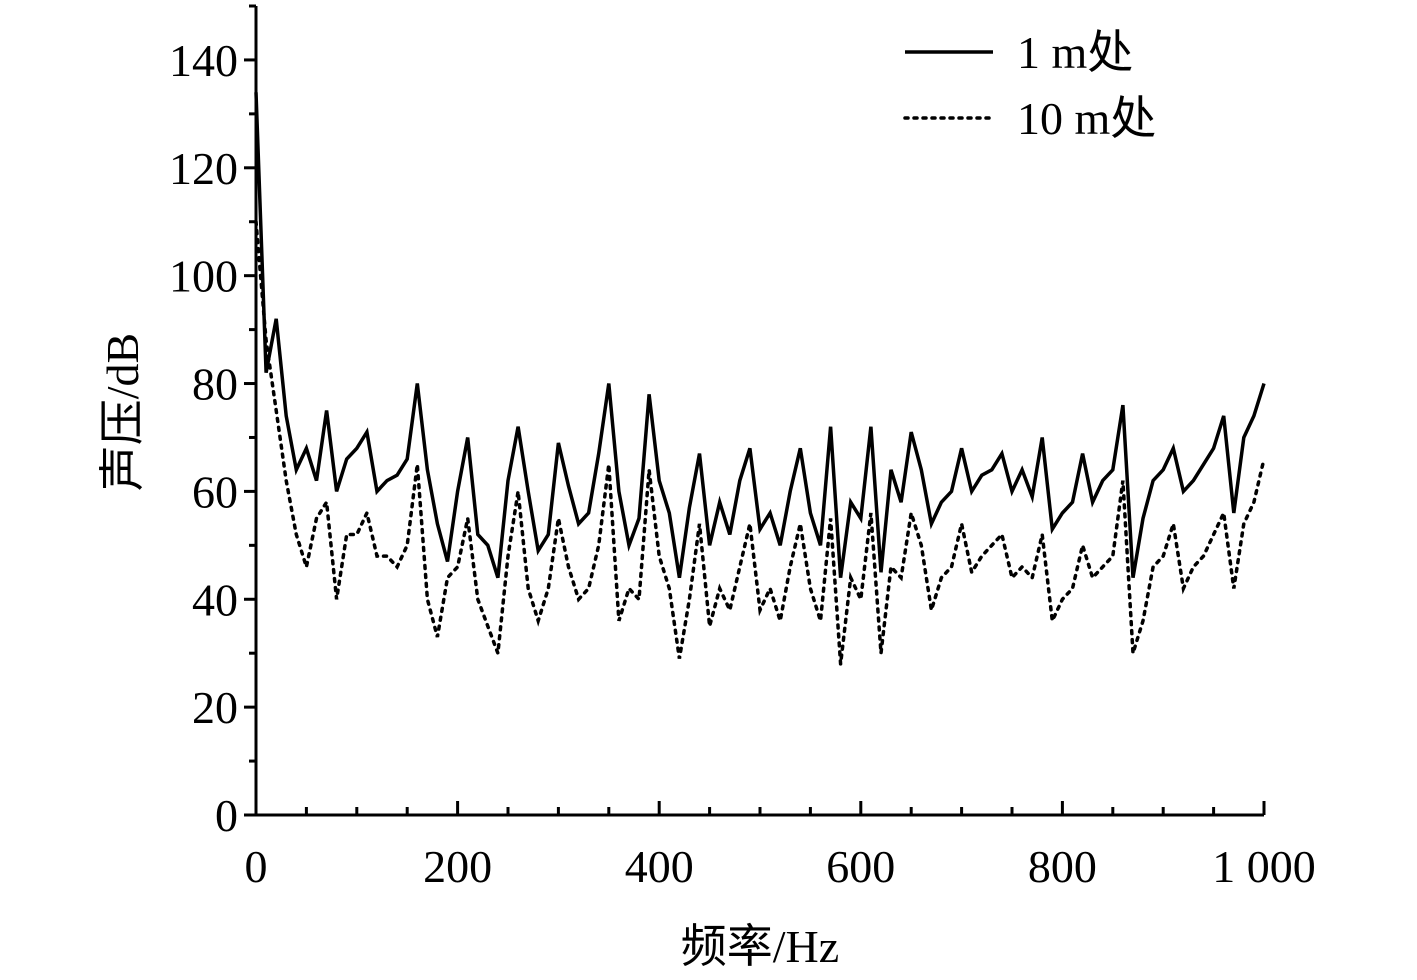 The height and width of the screenshot is (980, 1417). Describe the element at coordinates (203, 168) in the screenshot. I see `y-tick-label: 120` at that location.